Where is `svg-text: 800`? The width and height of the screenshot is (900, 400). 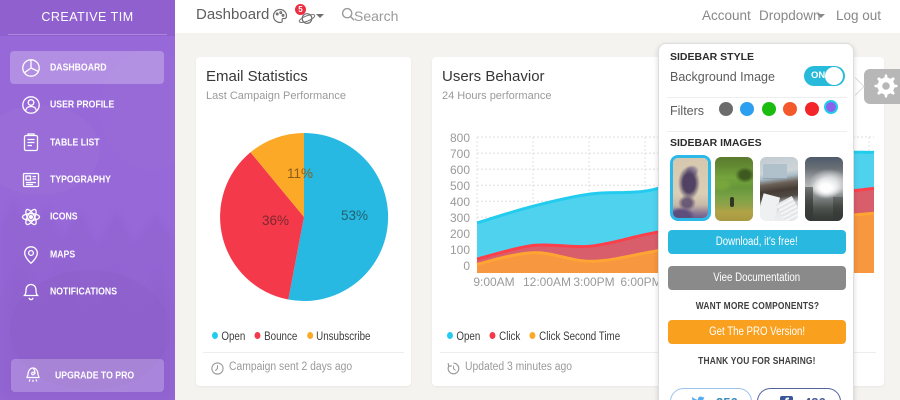 svg-text: 800 is located at coordinates (460, 138).